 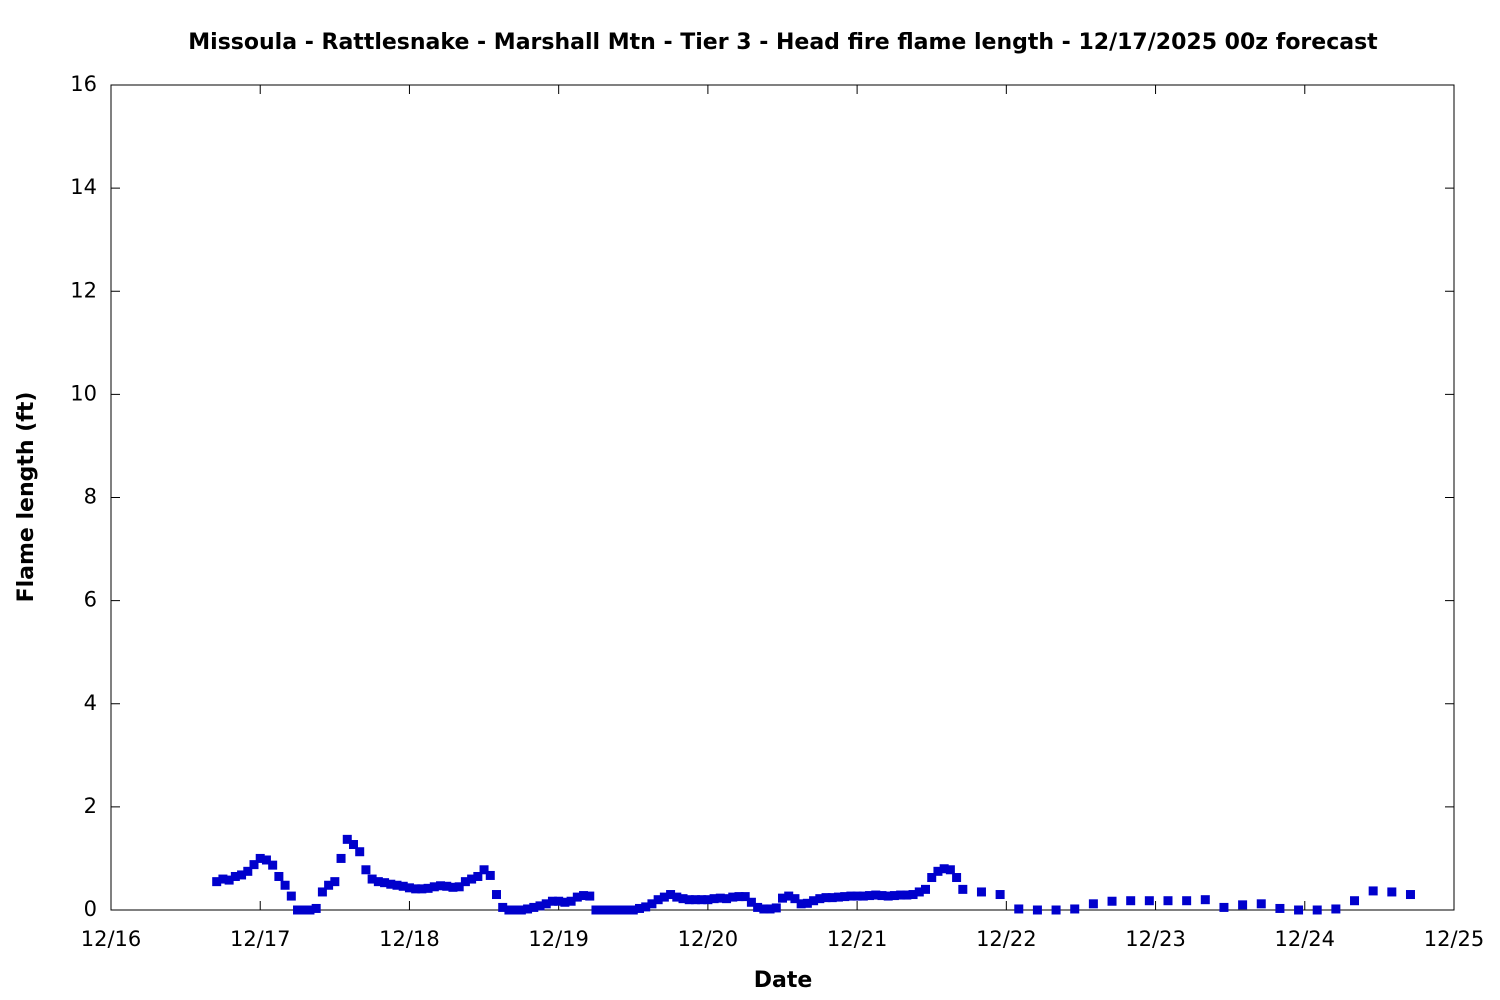 What do you see at coordinates (83, 393) in the screenshot?
I see `y-tick-label: 10` at bounding box center [83, 393].